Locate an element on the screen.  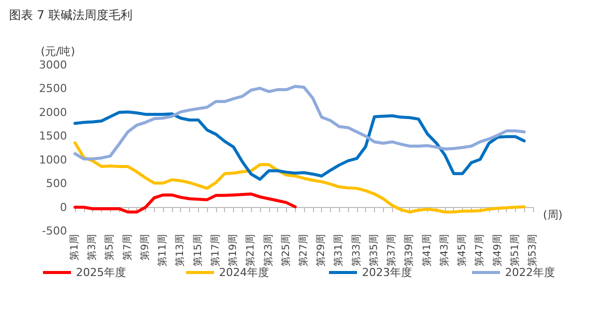
y-tick-label: 2000 is located at coordinates (53, 112).